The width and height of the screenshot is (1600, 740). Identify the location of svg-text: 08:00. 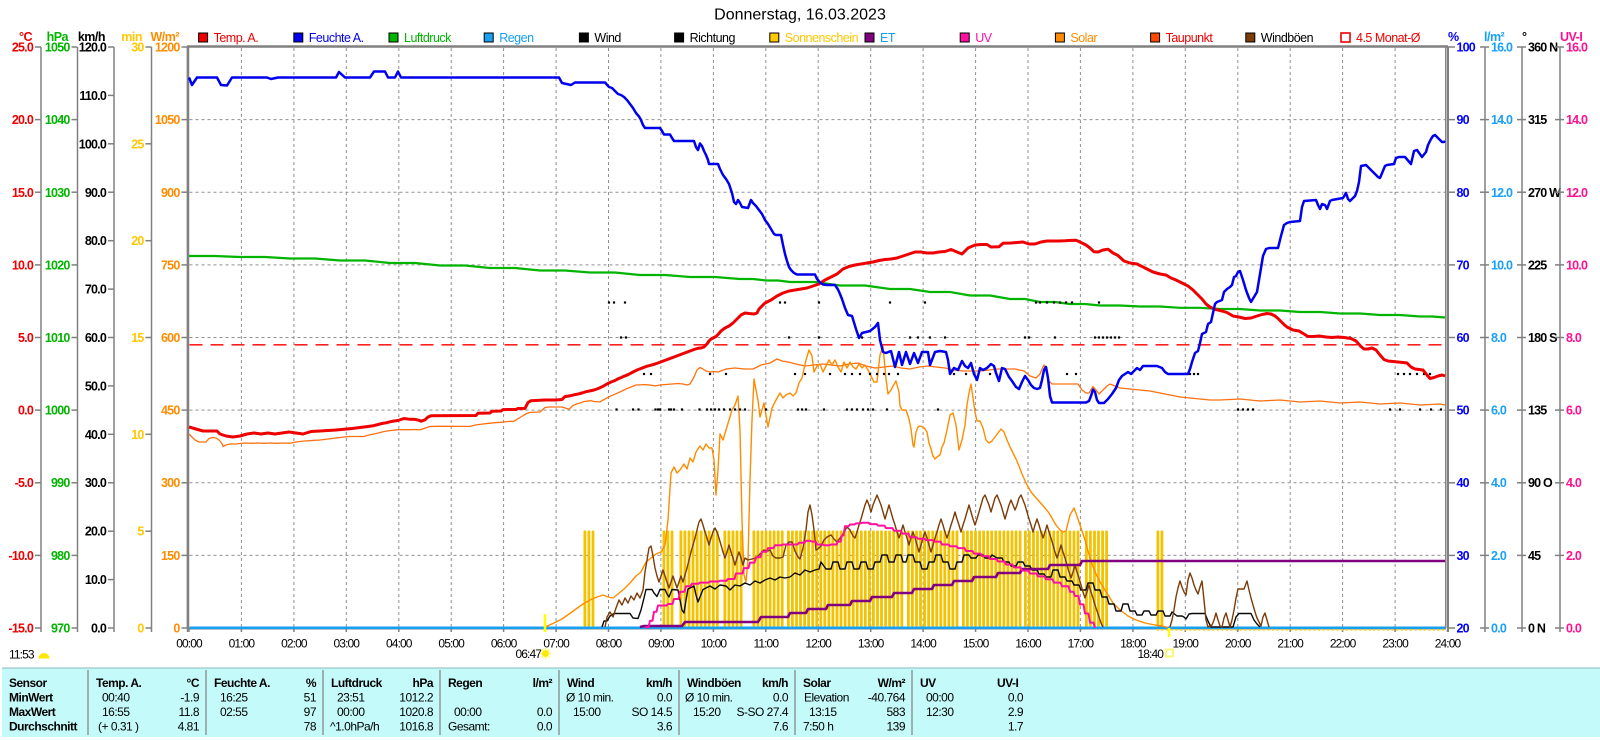
(609, 644).